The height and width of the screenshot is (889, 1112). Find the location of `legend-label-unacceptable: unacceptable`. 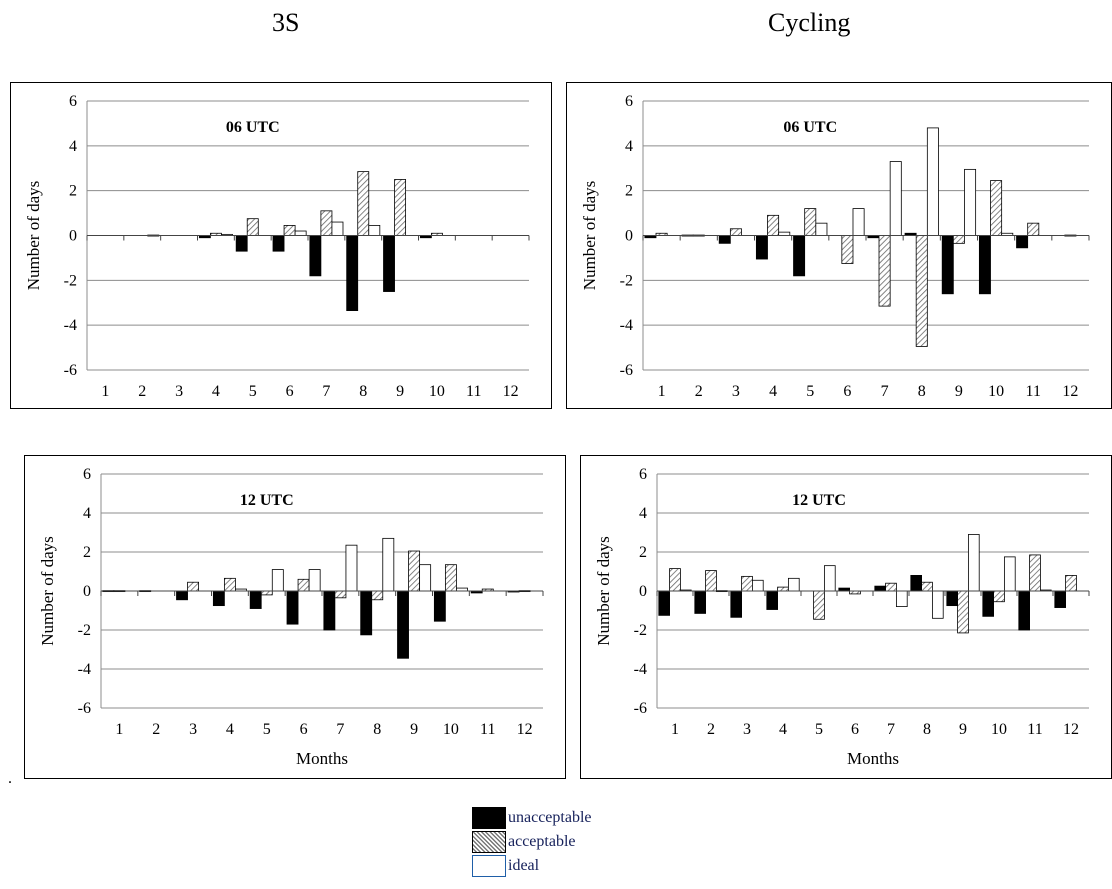

legend-label-unacceptable: unacceptable is located at coordinates (550, 817).